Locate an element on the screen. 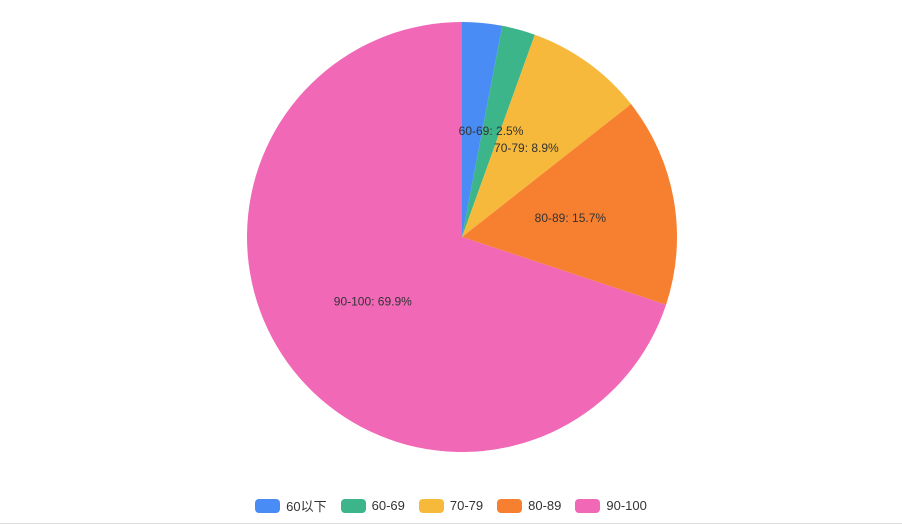 The width and height of the screenshot is (902, 524). legend-label: 70-79 is located at coordinates (466, 505).